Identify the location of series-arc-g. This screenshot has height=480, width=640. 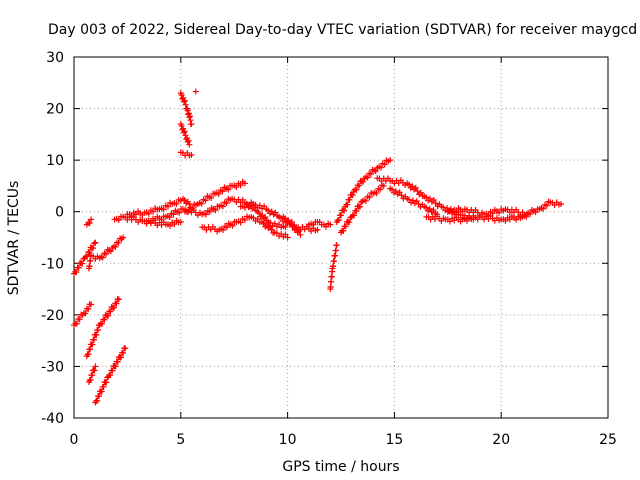
(89, 222).